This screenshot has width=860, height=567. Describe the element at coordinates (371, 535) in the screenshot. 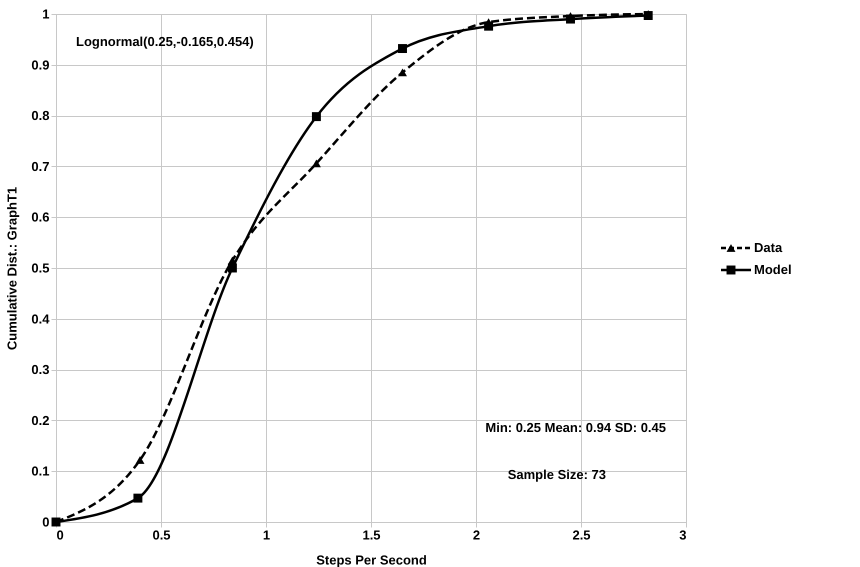

I see `x-tick-label: 1.5` at that location.